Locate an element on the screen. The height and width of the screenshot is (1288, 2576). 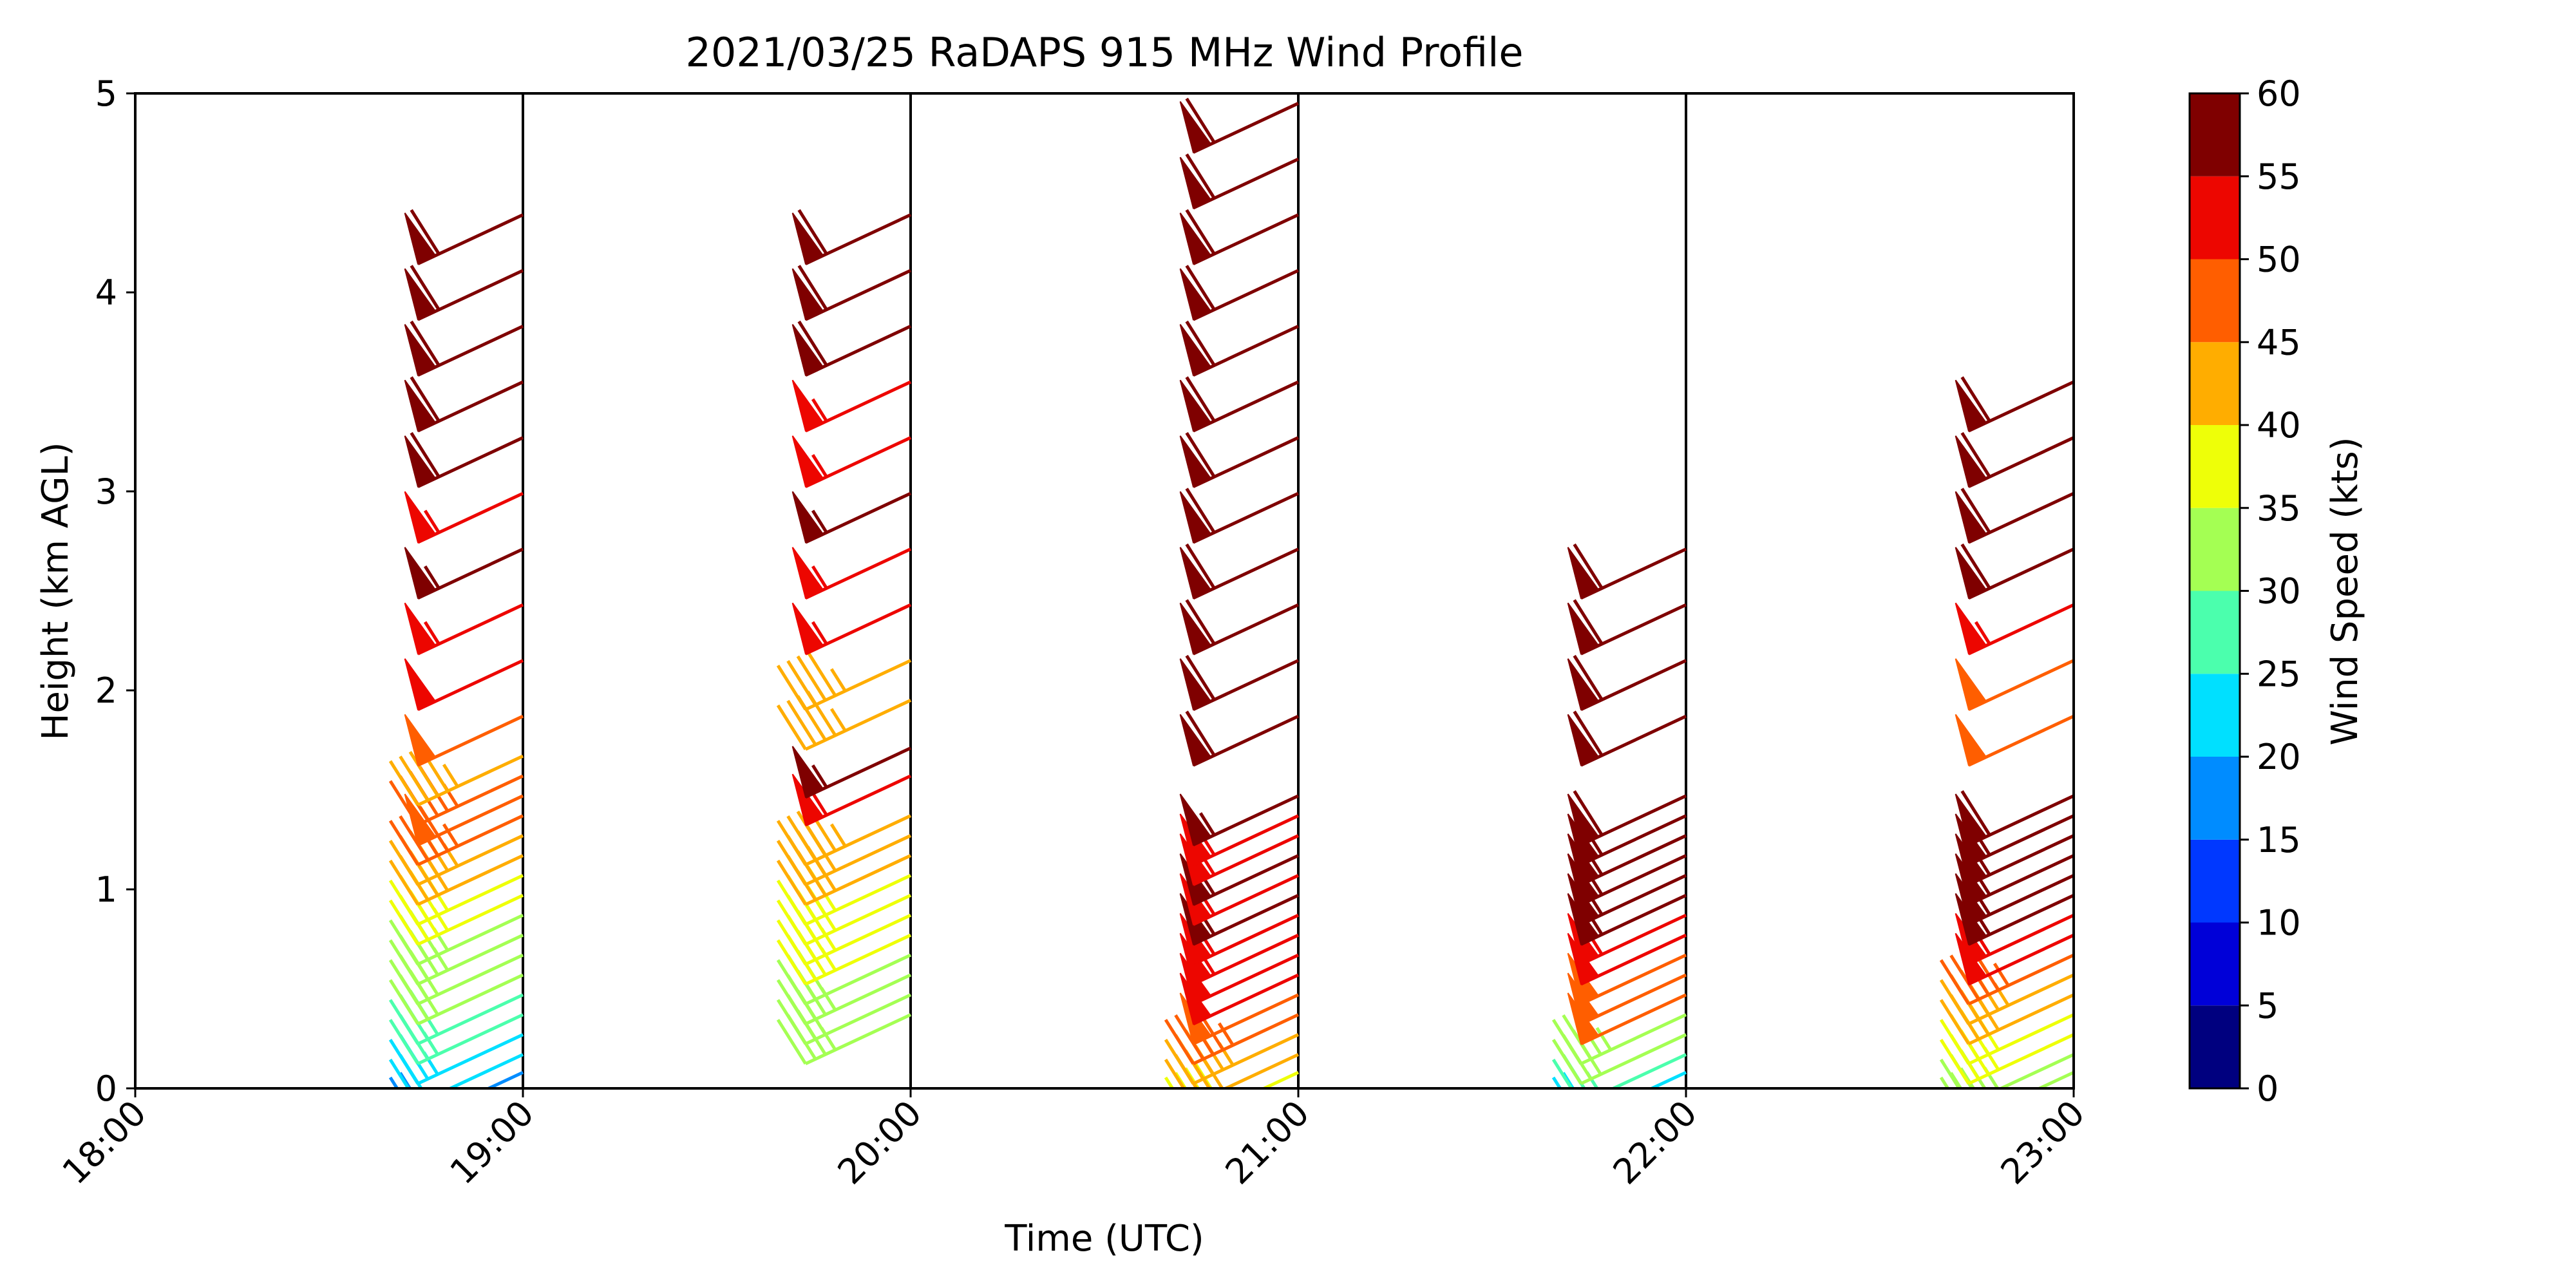
y-axis: 0 1 2 3 4 5 is located at coordinates (115, 591).